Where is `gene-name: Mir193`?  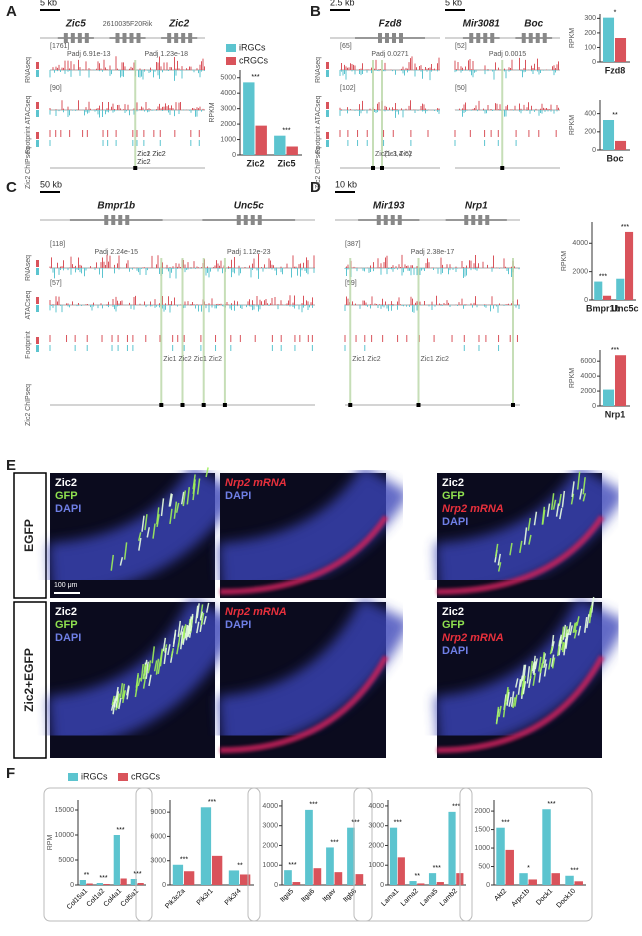
gene-name: Mir193 is located at coordinates (389, 206).